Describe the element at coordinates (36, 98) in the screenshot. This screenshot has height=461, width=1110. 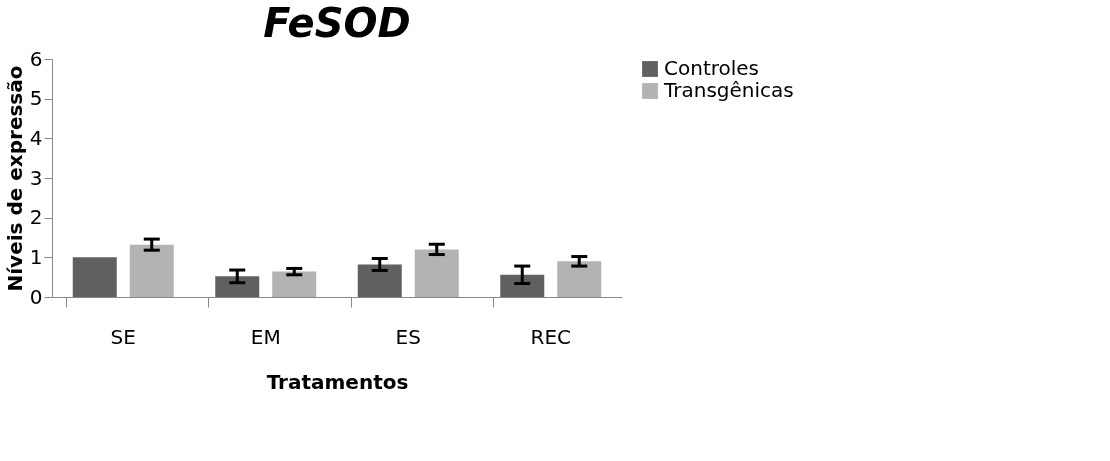
I see `y-tick-label: 5` at that location.